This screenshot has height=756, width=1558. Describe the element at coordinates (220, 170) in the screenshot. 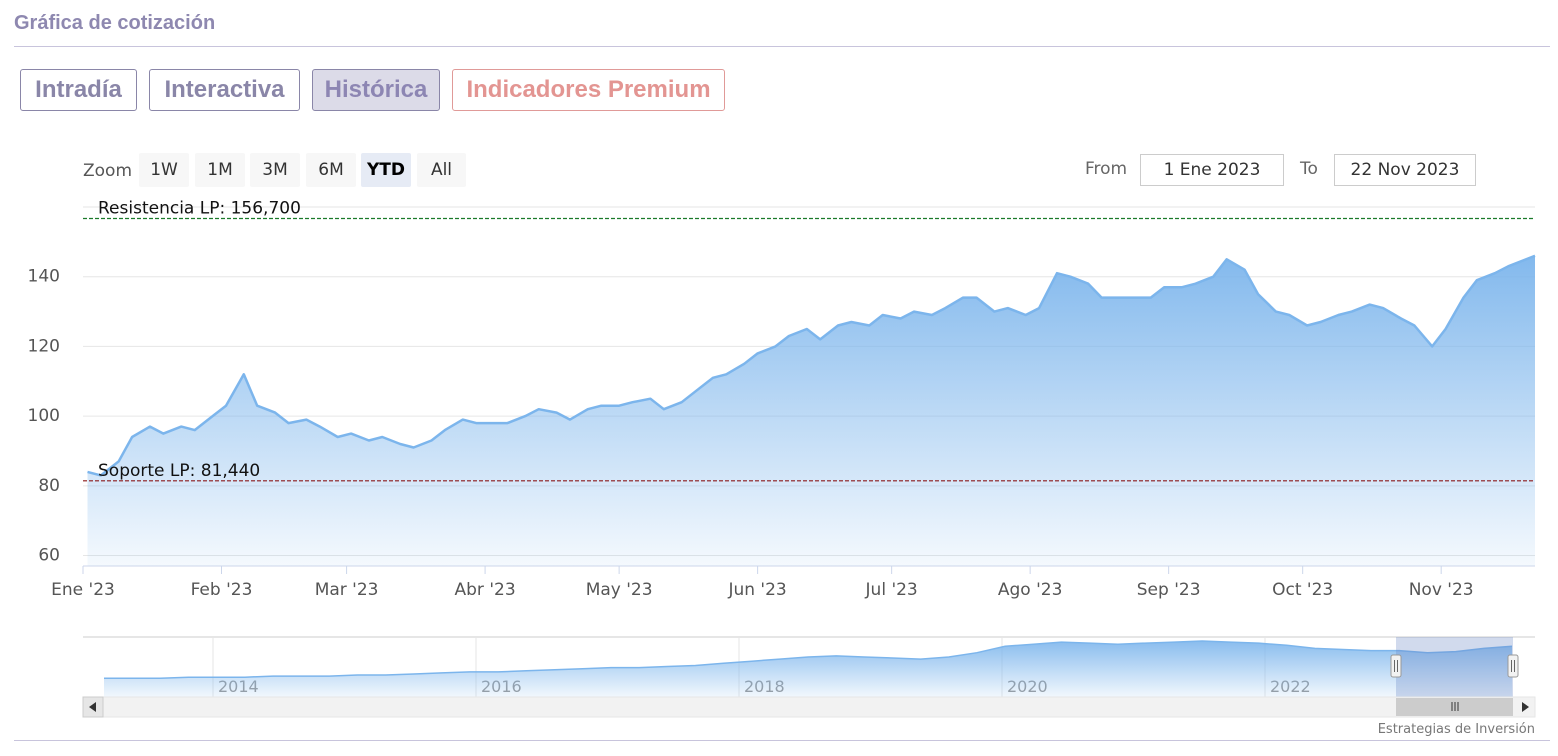

I see `zoom-button-1m: 1M` at that location.